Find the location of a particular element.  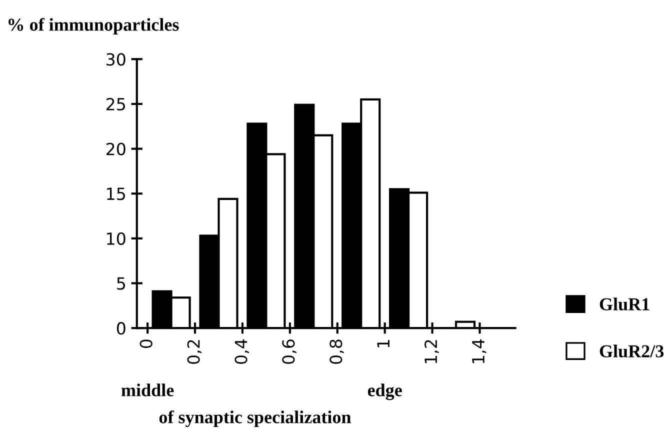

y-tick-label: 5 is located at coordinates (121, 283).